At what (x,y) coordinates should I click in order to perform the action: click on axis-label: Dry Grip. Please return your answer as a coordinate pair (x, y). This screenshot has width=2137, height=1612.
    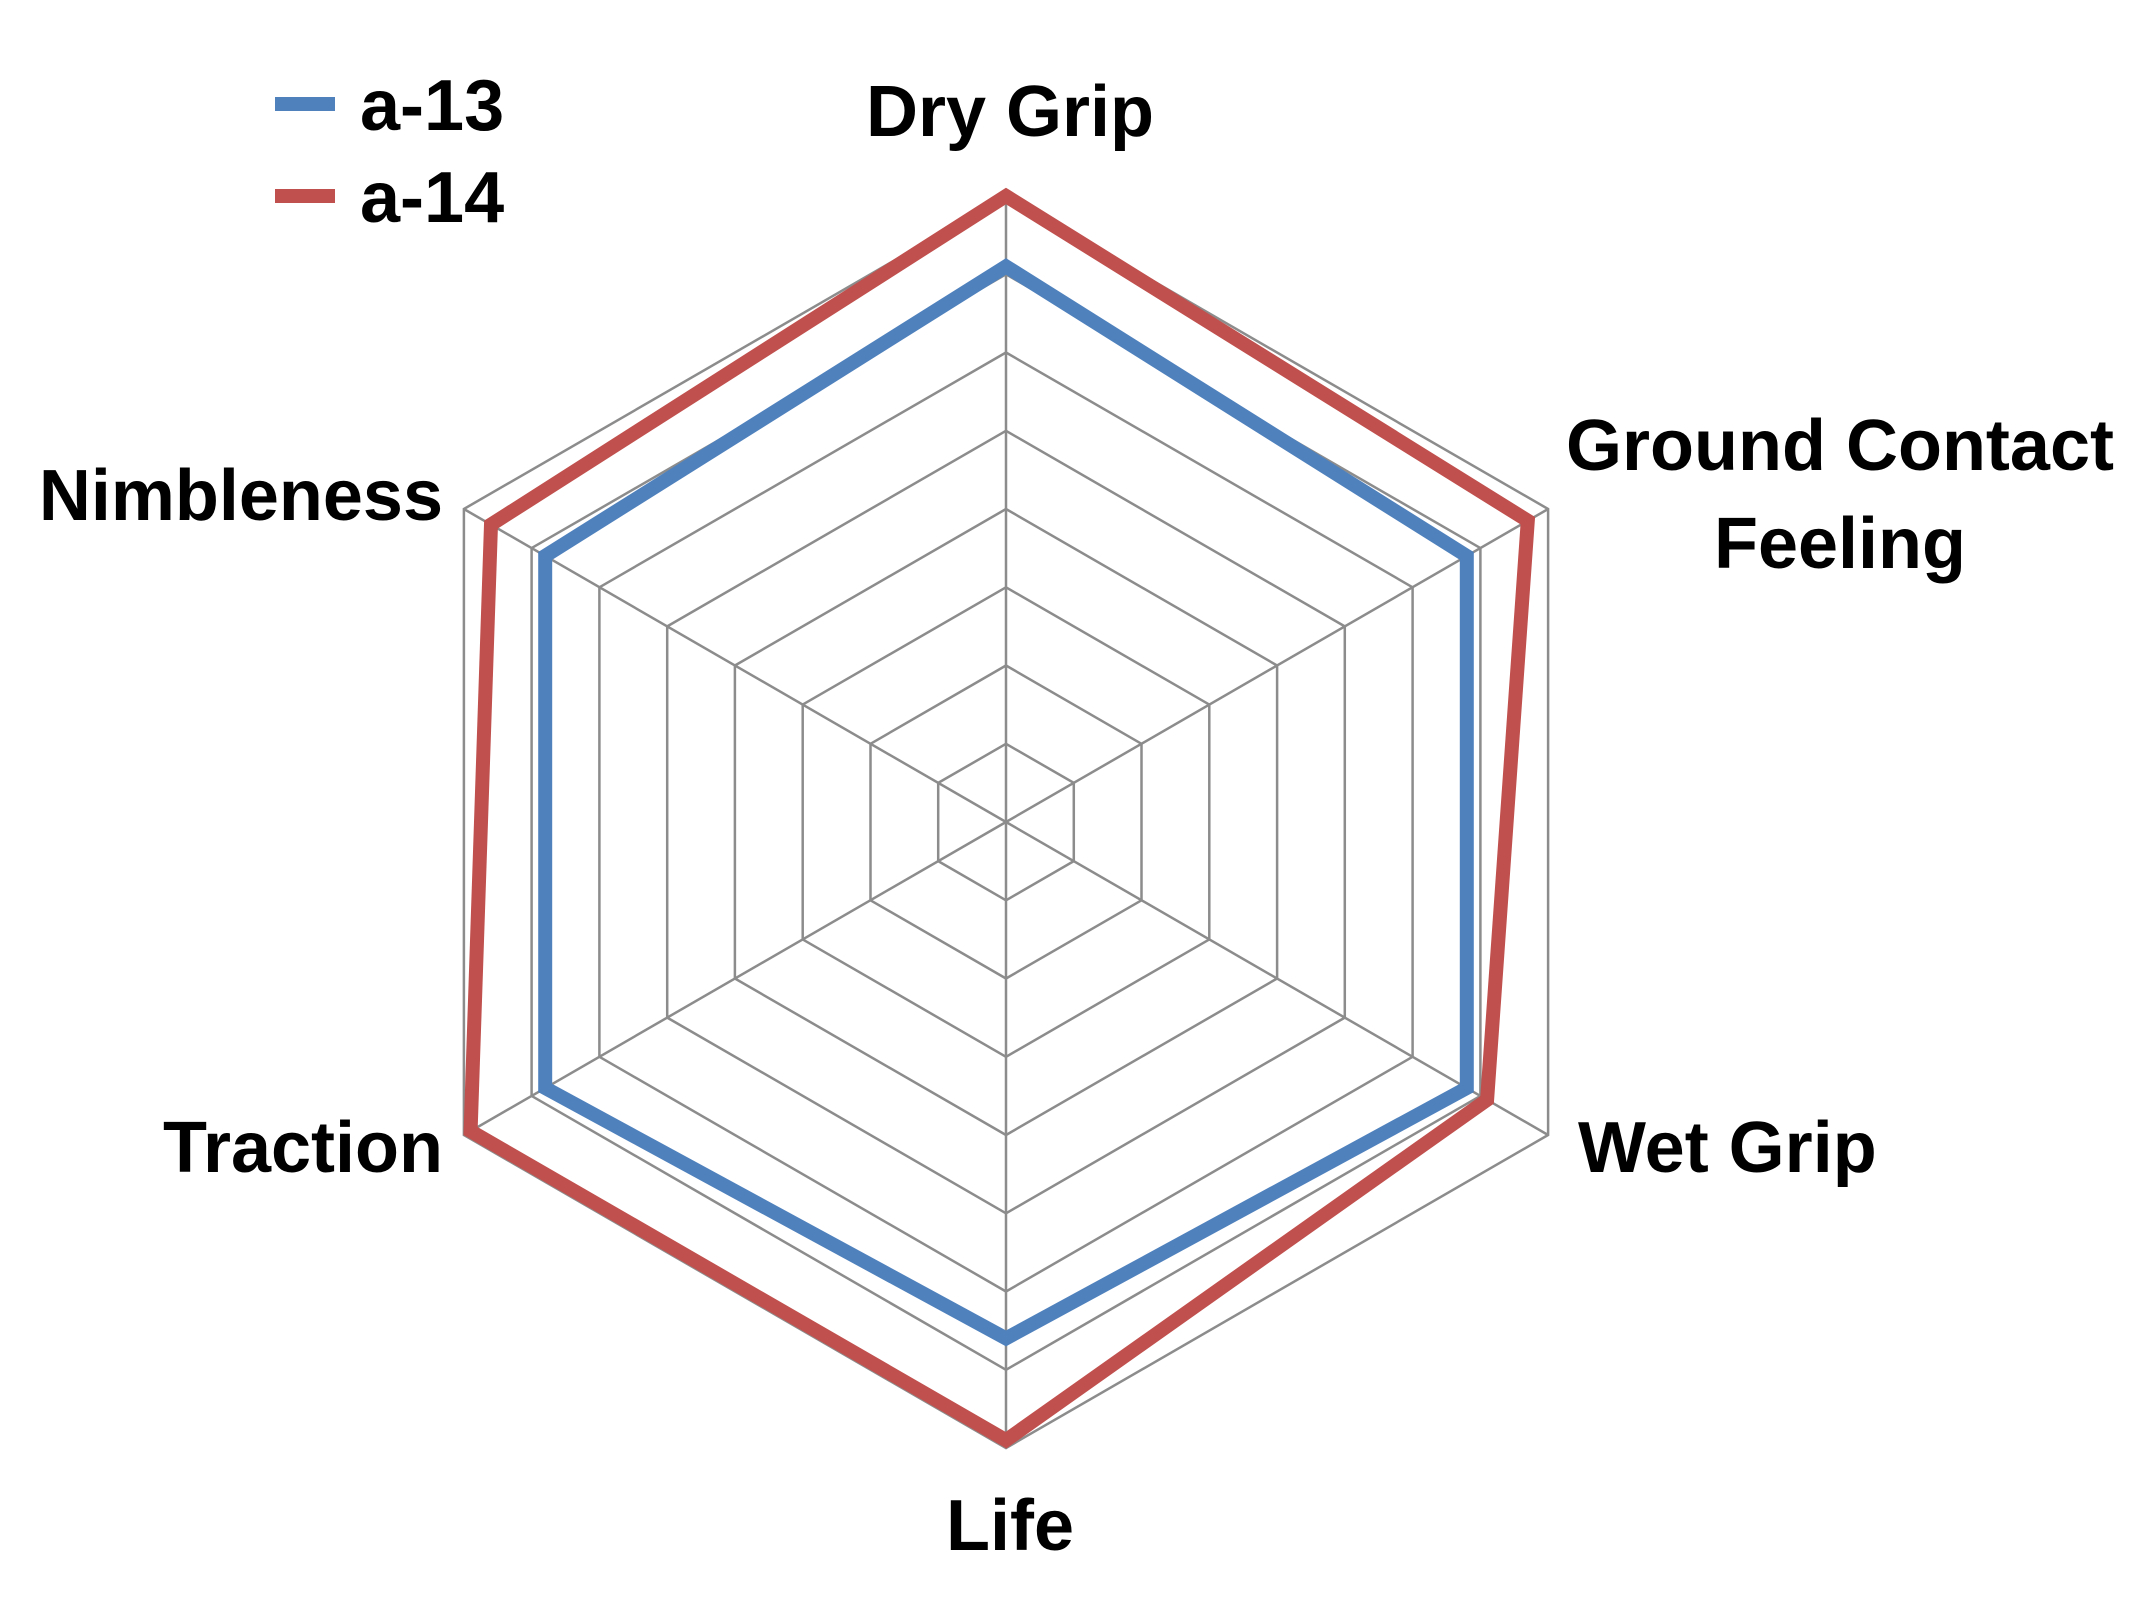
    Looking at the image, I should click on (1010, 112).